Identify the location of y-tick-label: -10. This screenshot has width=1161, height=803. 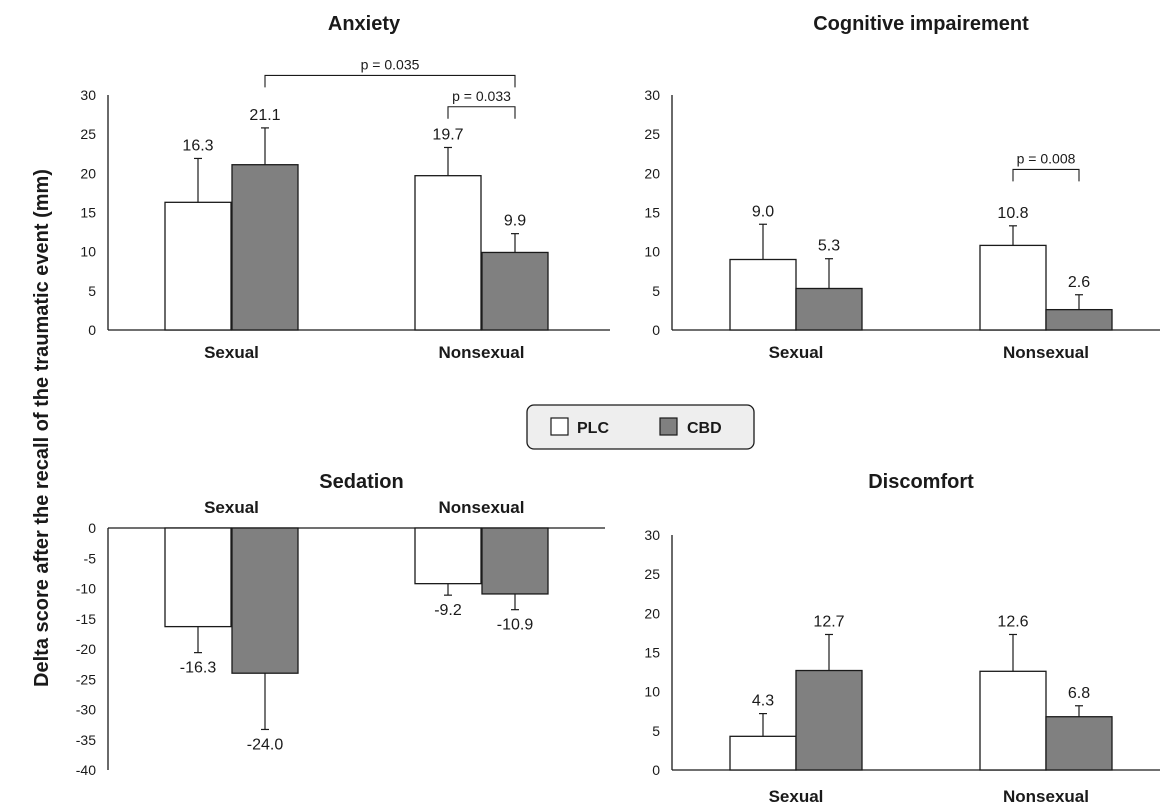
(86, 589).